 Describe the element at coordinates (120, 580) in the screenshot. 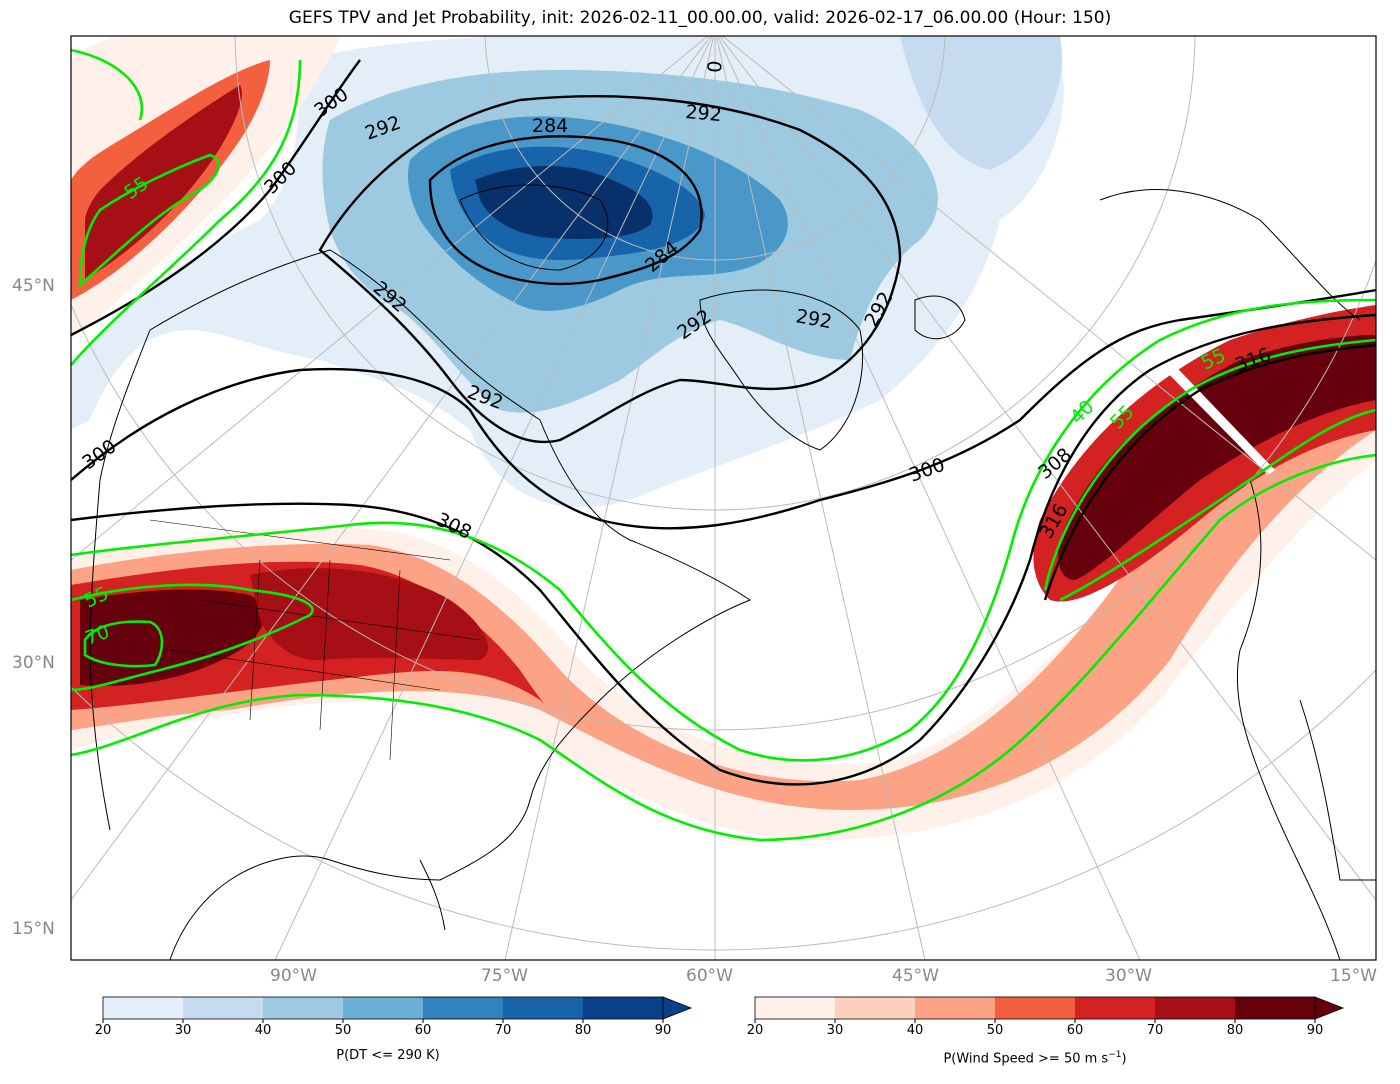

I see `coast-west` at that location.